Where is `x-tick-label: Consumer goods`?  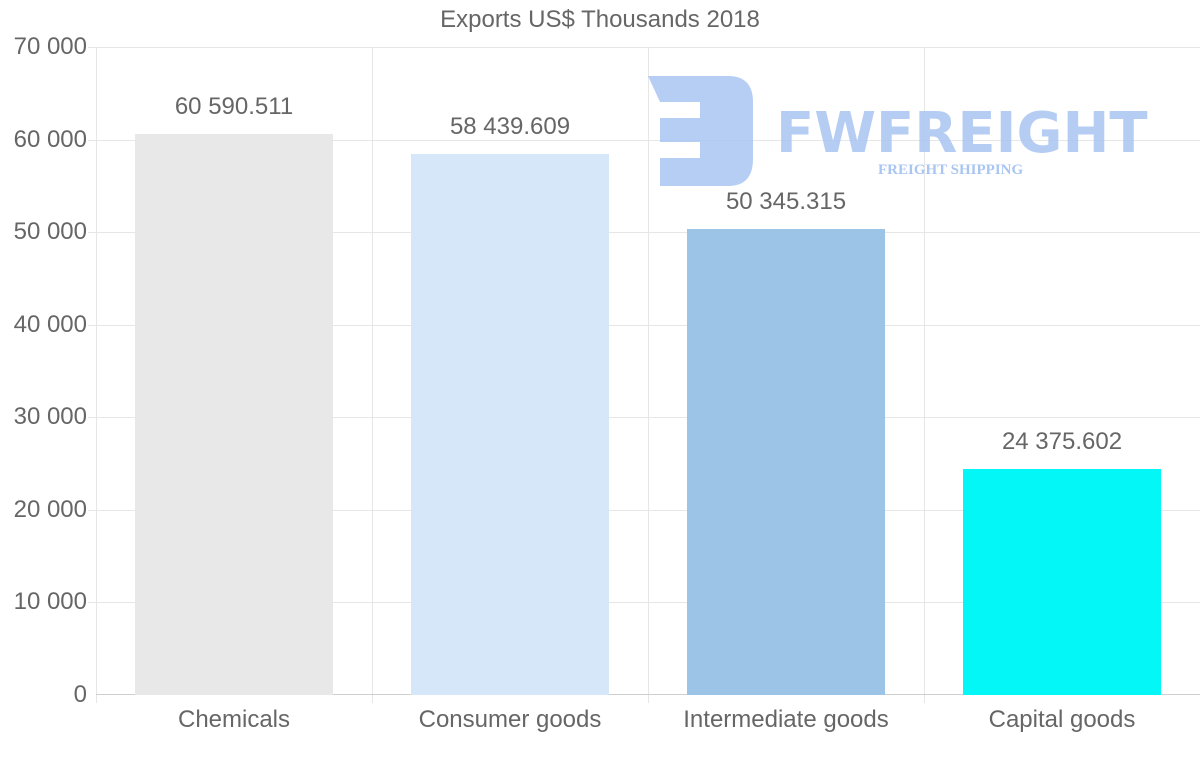
x-tick-label: Consumer goods is located at coordinates (510, 719).